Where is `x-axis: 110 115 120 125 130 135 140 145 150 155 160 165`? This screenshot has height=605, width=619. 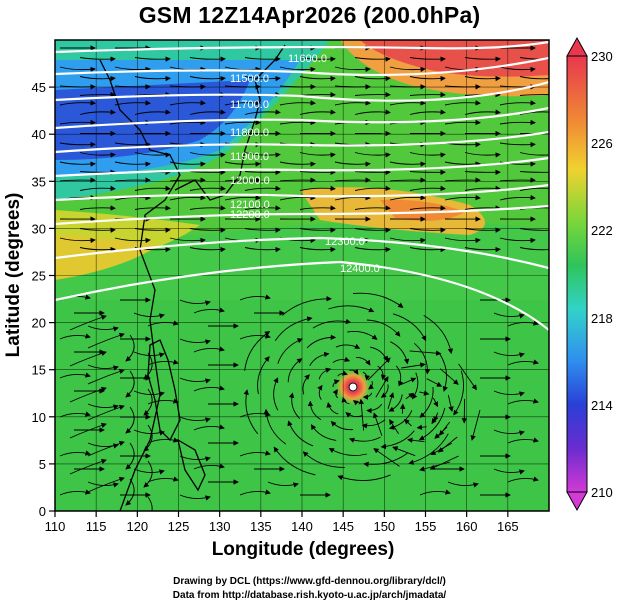
x-axis: 110 115 120 125 130 135 140 145 150 155 160 165 is located at coordinates (282, 522).